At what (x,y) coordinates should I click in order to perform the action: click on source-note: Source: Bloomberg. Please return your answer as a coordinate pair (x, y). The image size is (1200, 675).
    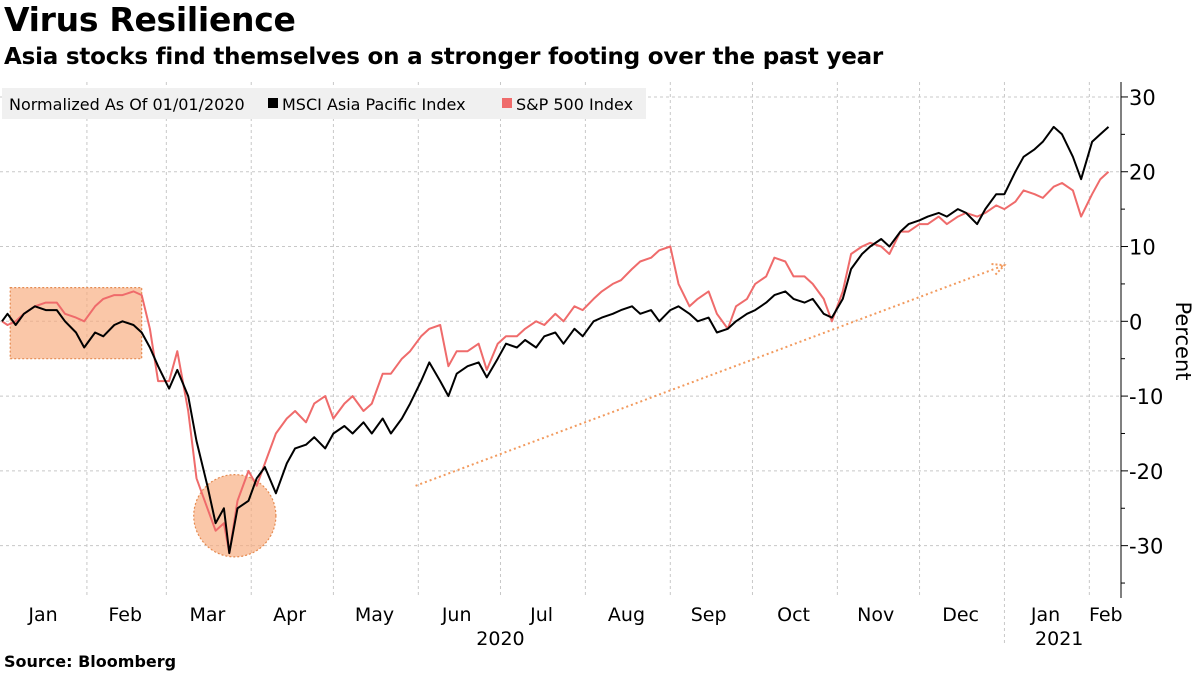
    Looking at the image, I should click on (90, 661).